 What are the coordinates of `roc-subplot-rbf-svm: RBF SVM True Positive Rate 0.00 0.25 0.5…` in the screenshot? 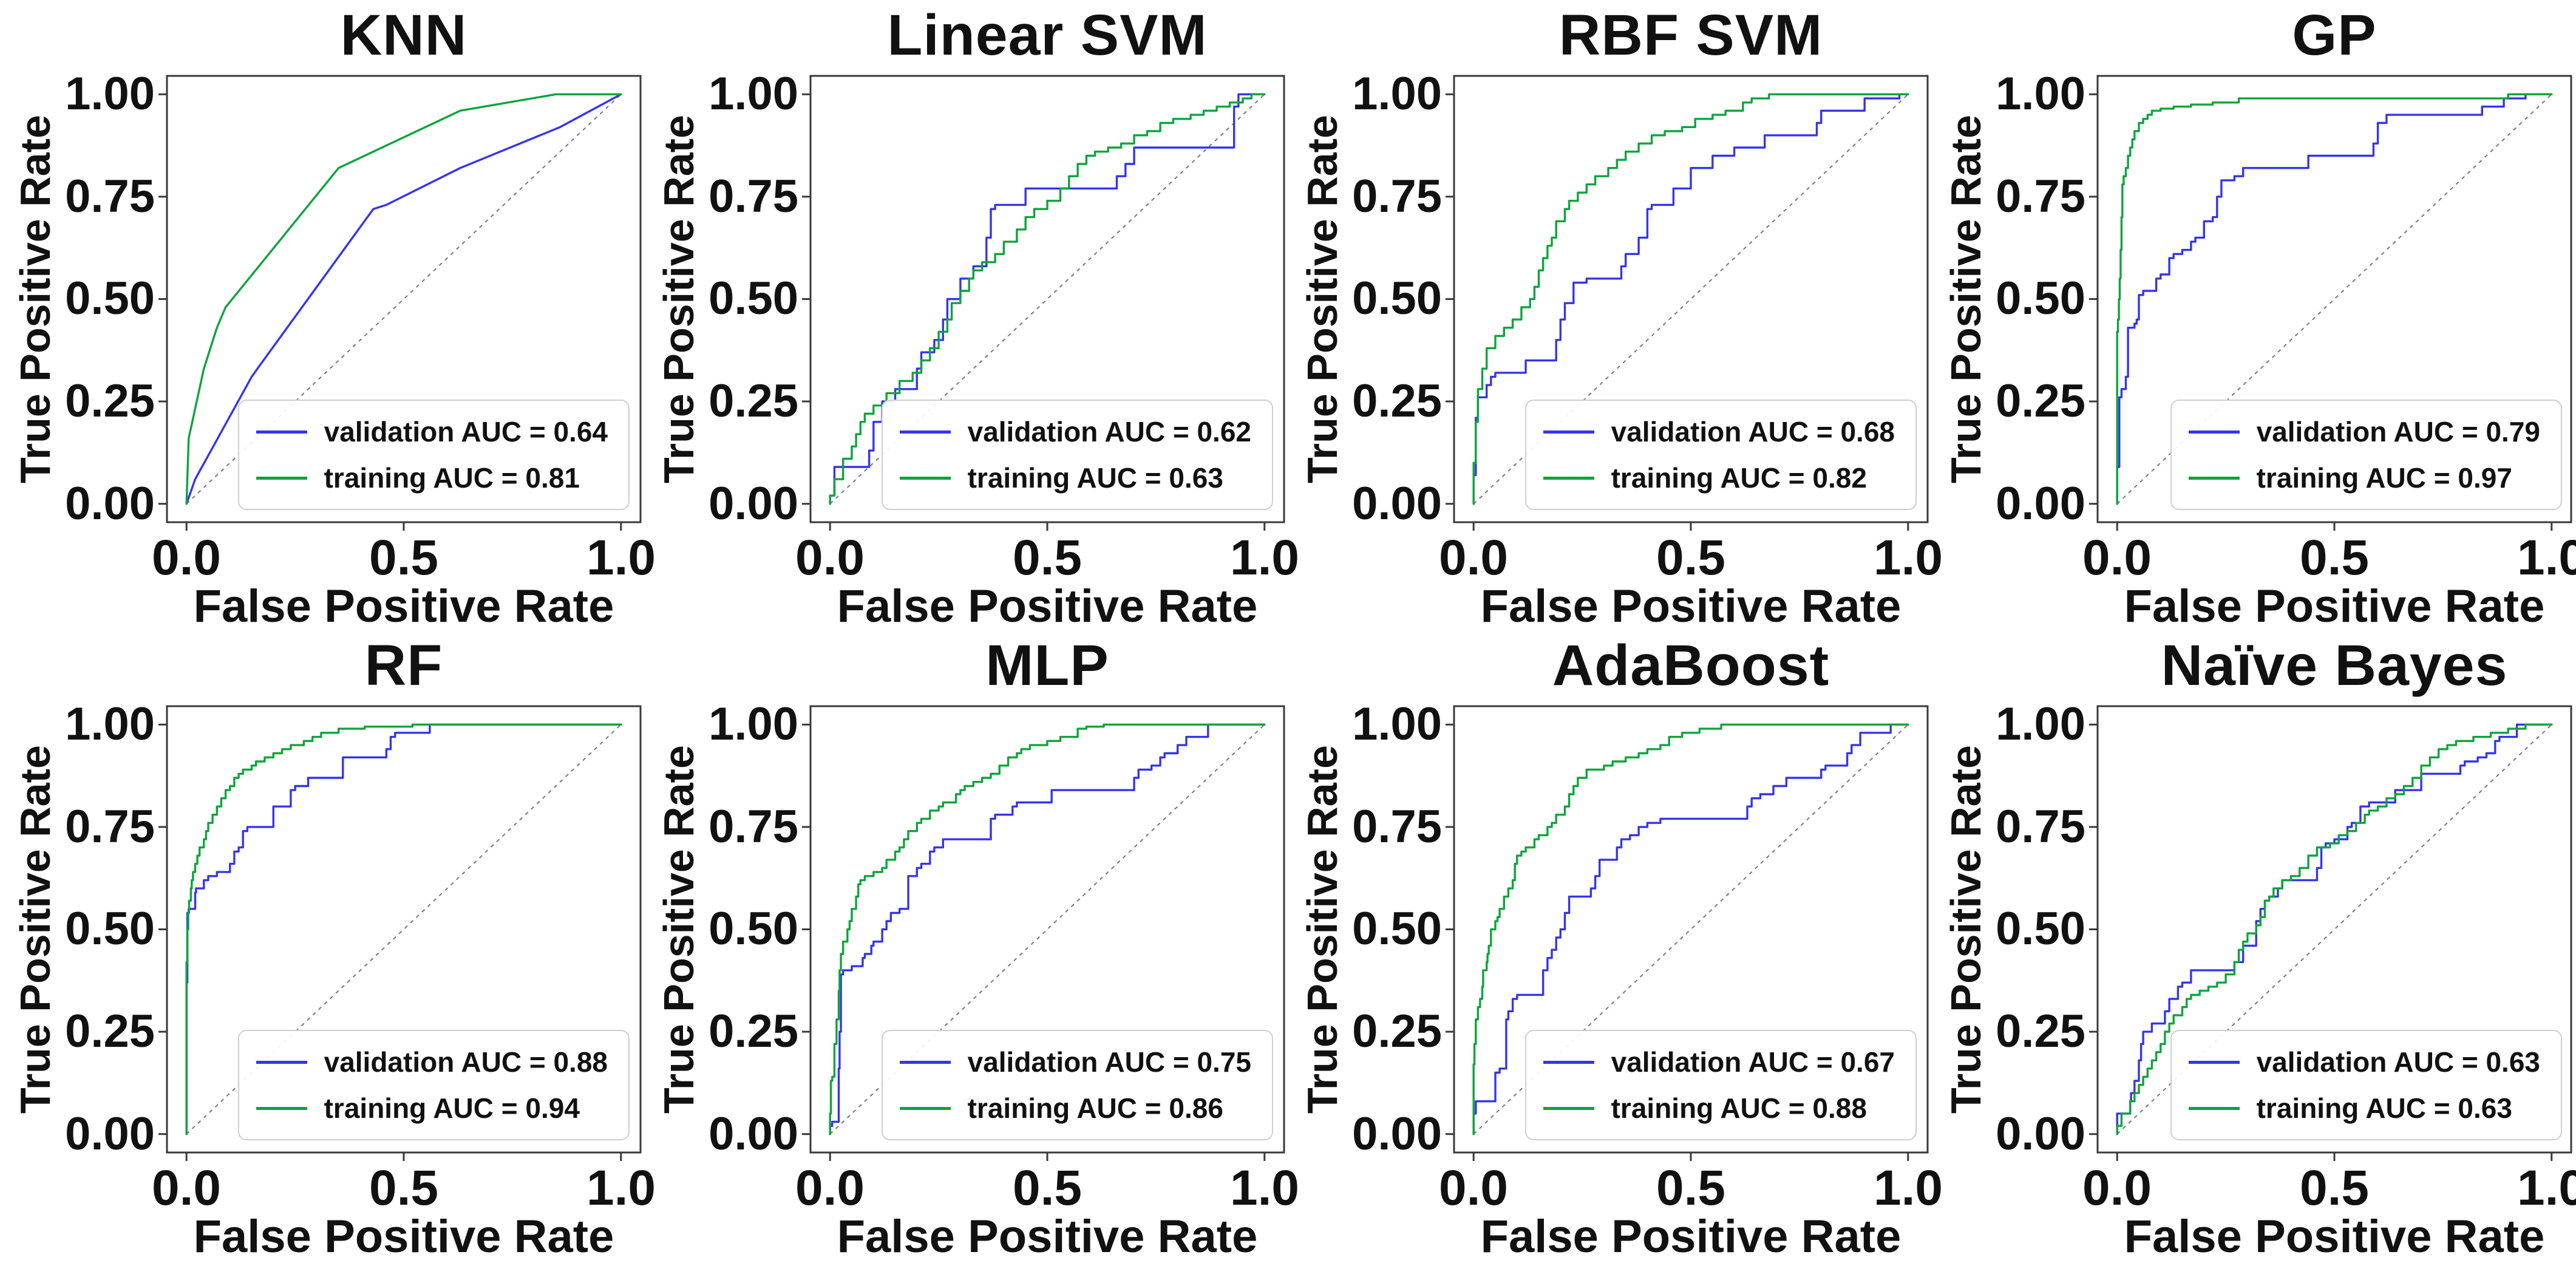 It's located at (1615, 316).